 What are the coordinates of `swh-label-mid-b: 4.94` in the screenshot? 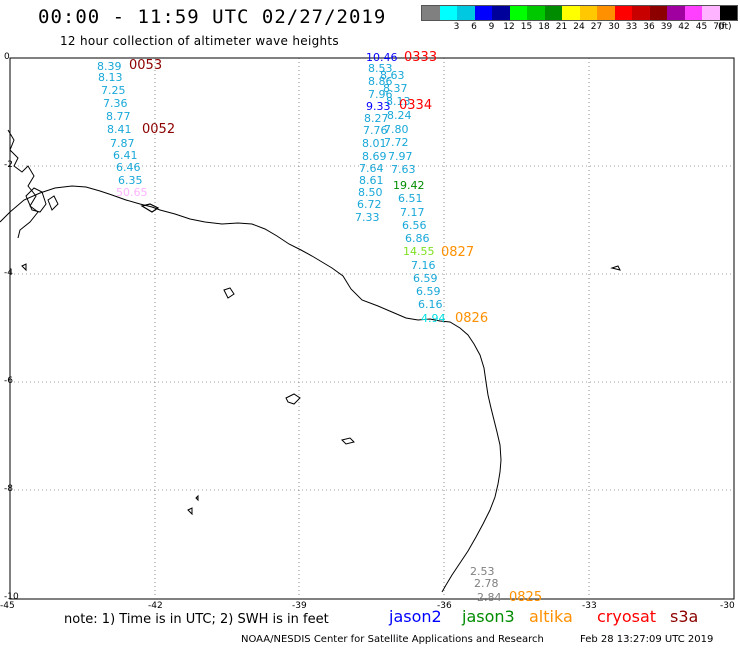 It's located at (433, 318).